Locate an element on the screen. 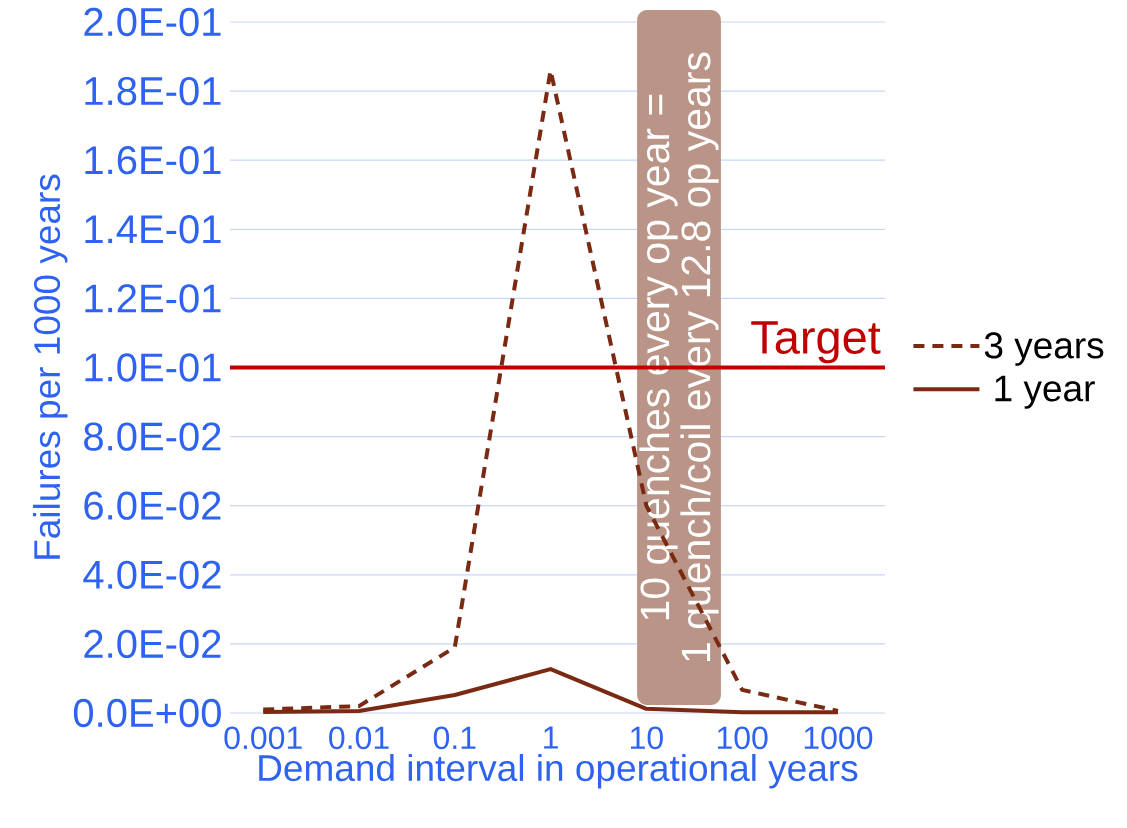  x-tick-label: 0.01 is located at coordinates (359, 738).